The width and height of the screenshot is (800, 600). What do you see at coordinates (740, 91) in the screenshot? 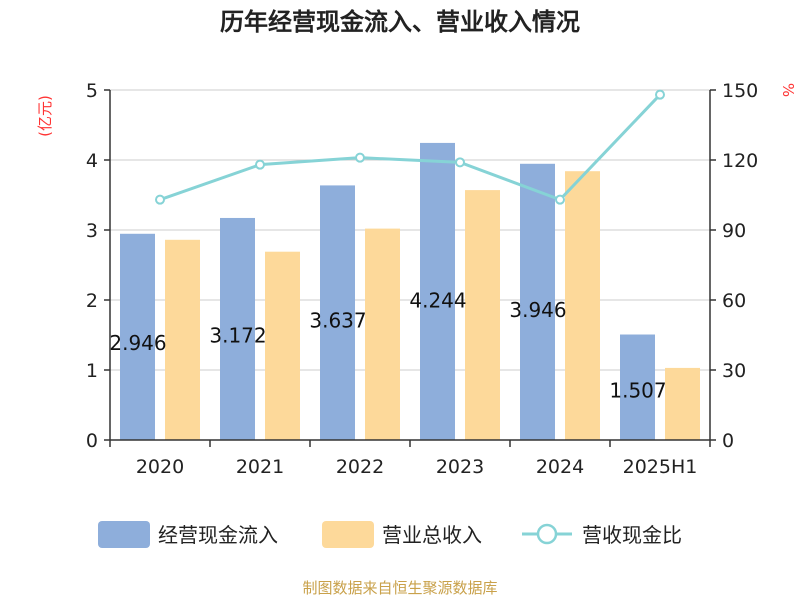
I see `right-tick-label: 150` at bounding box center [740, 91].